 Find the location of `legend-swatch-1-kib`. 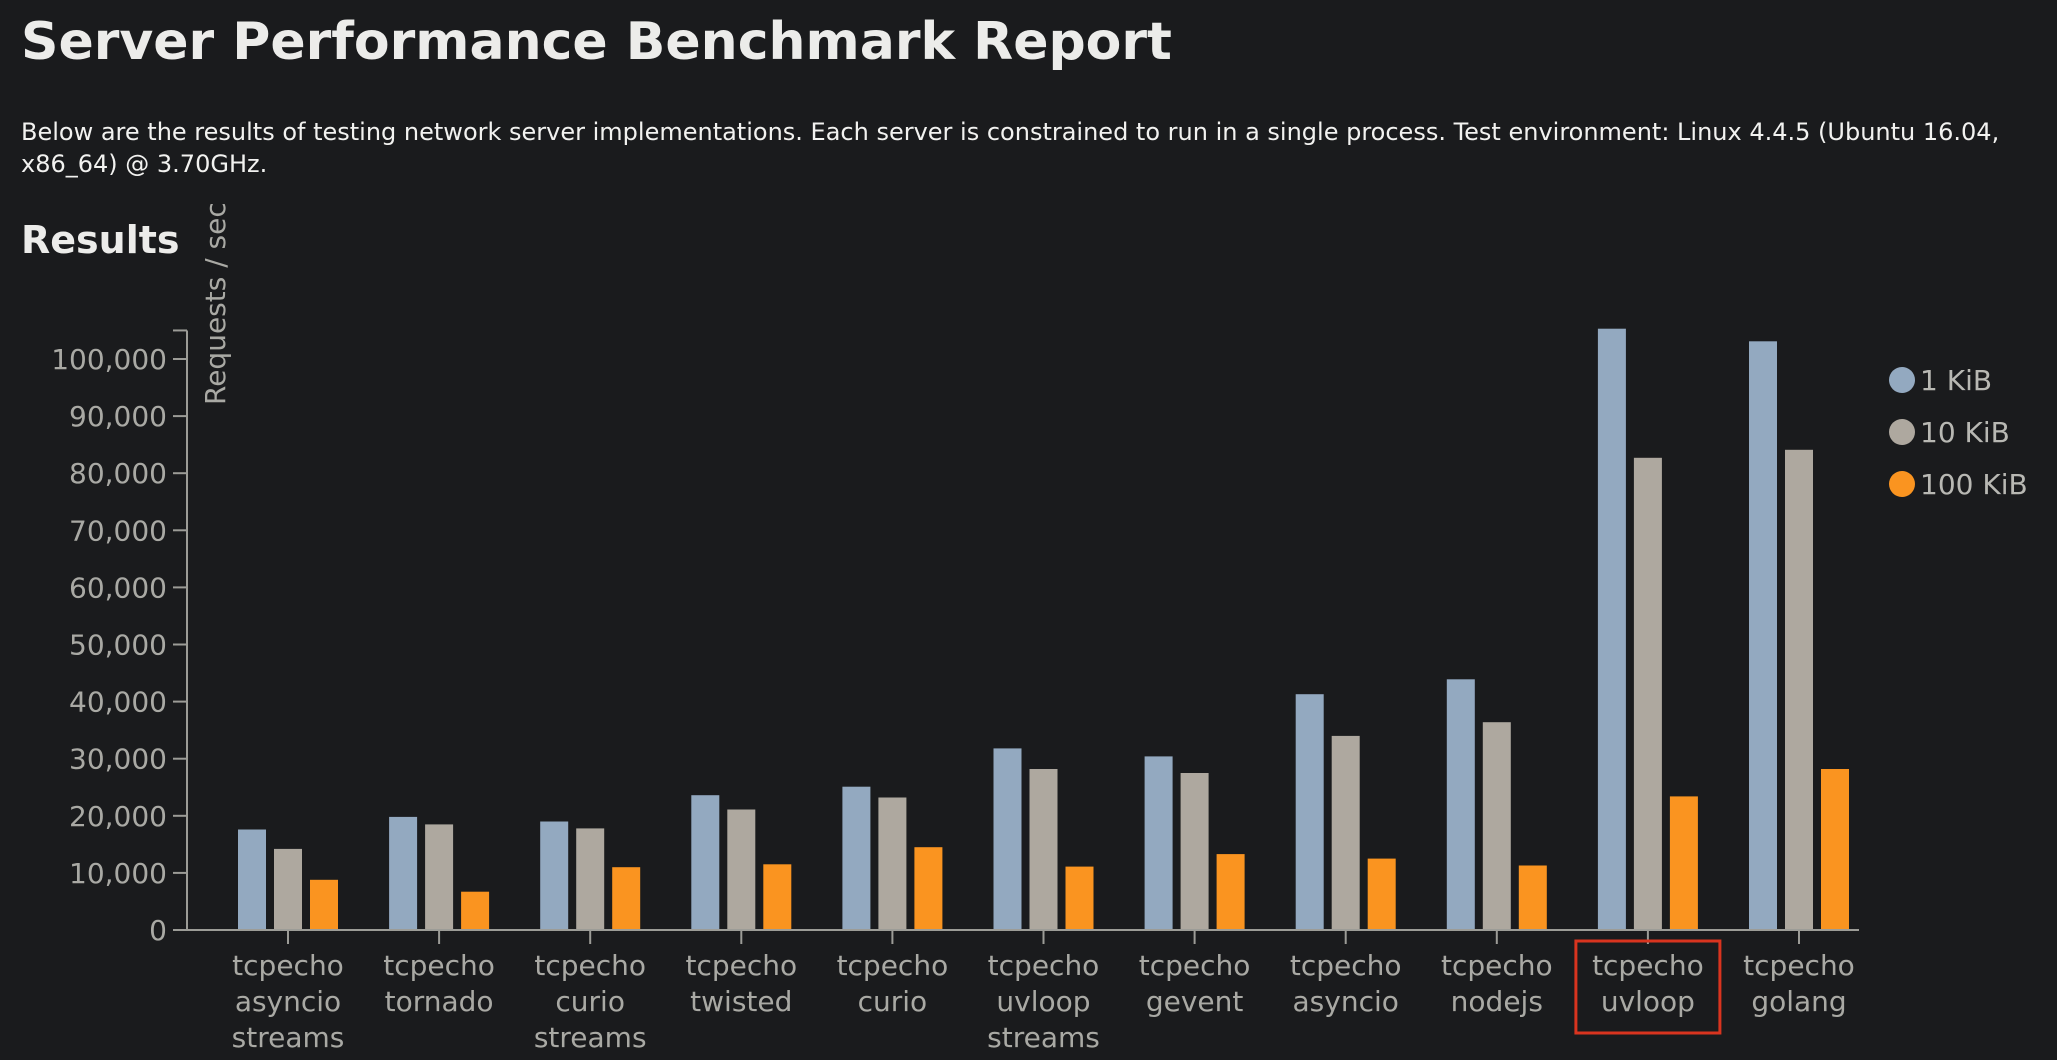

legend-swatch-1-kib is located at coordinates (1902, 380).